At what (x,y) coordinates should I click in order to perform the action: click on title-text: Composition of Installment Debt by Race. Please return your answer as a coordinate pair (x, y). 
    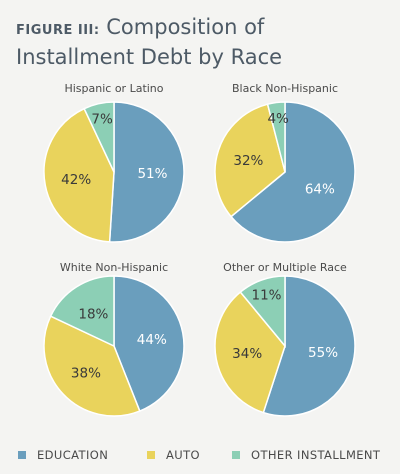
    Looking at the image, I should click on (149, 42).